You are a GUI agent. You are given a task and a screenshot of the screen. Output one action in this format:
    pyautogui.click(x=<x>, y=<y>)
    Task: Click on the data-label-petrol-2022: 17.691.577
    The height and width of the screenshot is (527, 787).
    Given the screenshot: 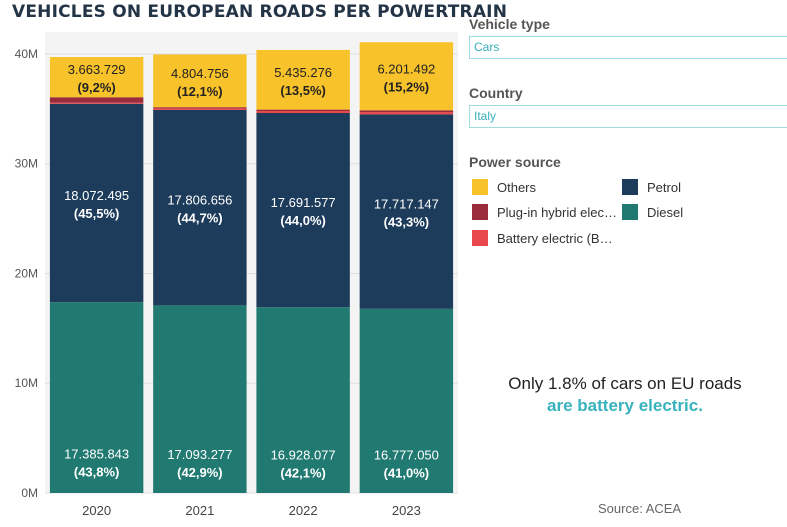 What is the action you would take?
    pyautogui.click(x=303, y=202)
    